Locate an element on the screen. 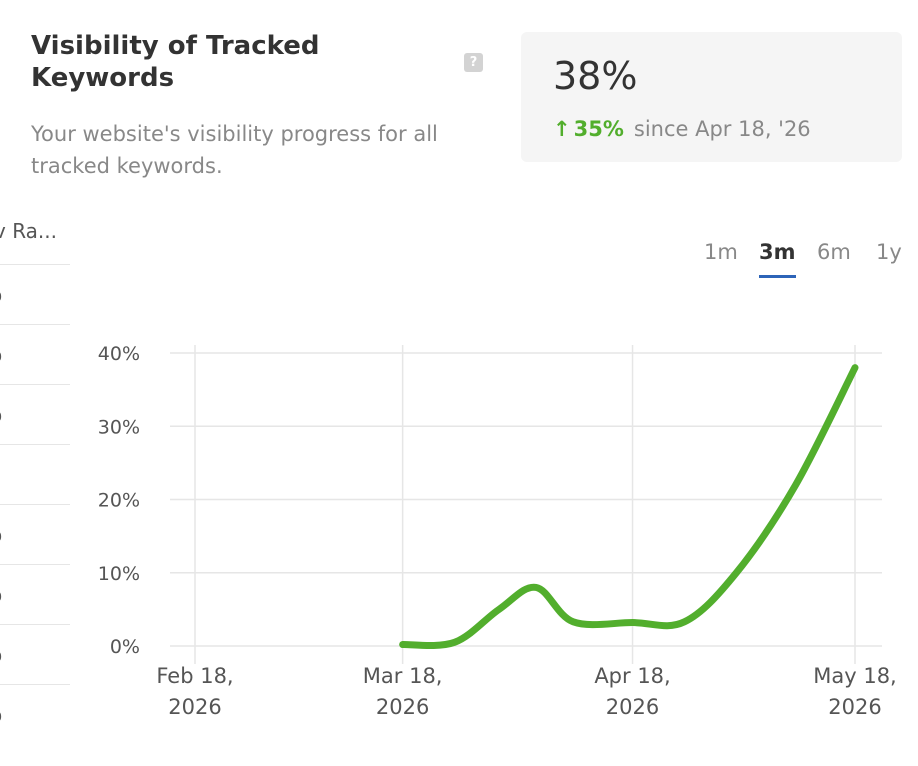 This screenshot has height=766, width=918. visibility-change: ↑ 35% since Apr 18, '26 is located at coordinates (682, 129).